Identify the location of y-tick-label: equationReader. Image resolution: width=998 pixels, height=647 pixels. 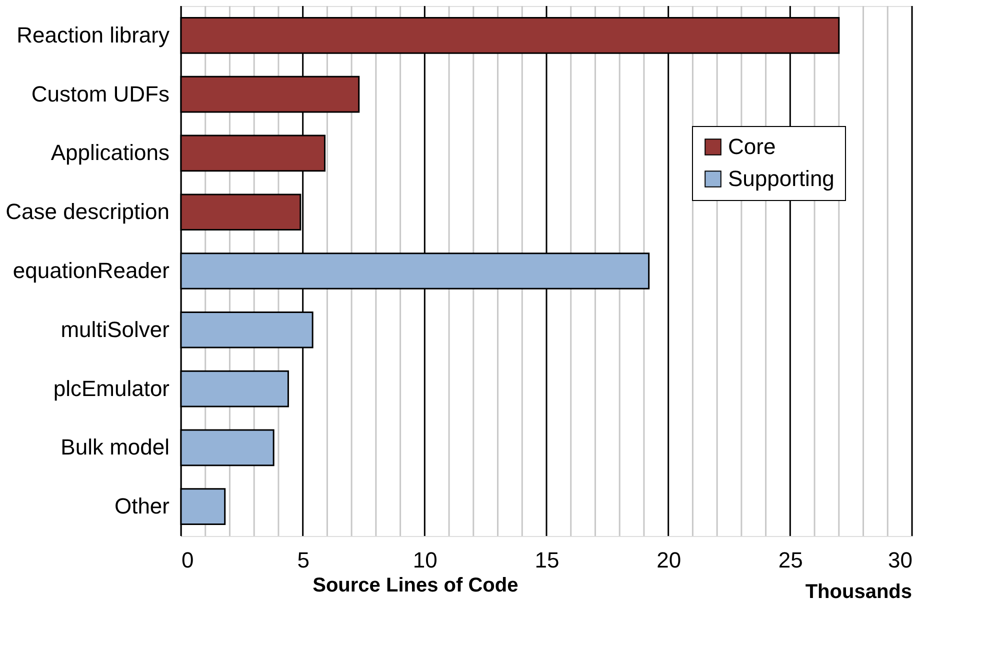
(91, 270).